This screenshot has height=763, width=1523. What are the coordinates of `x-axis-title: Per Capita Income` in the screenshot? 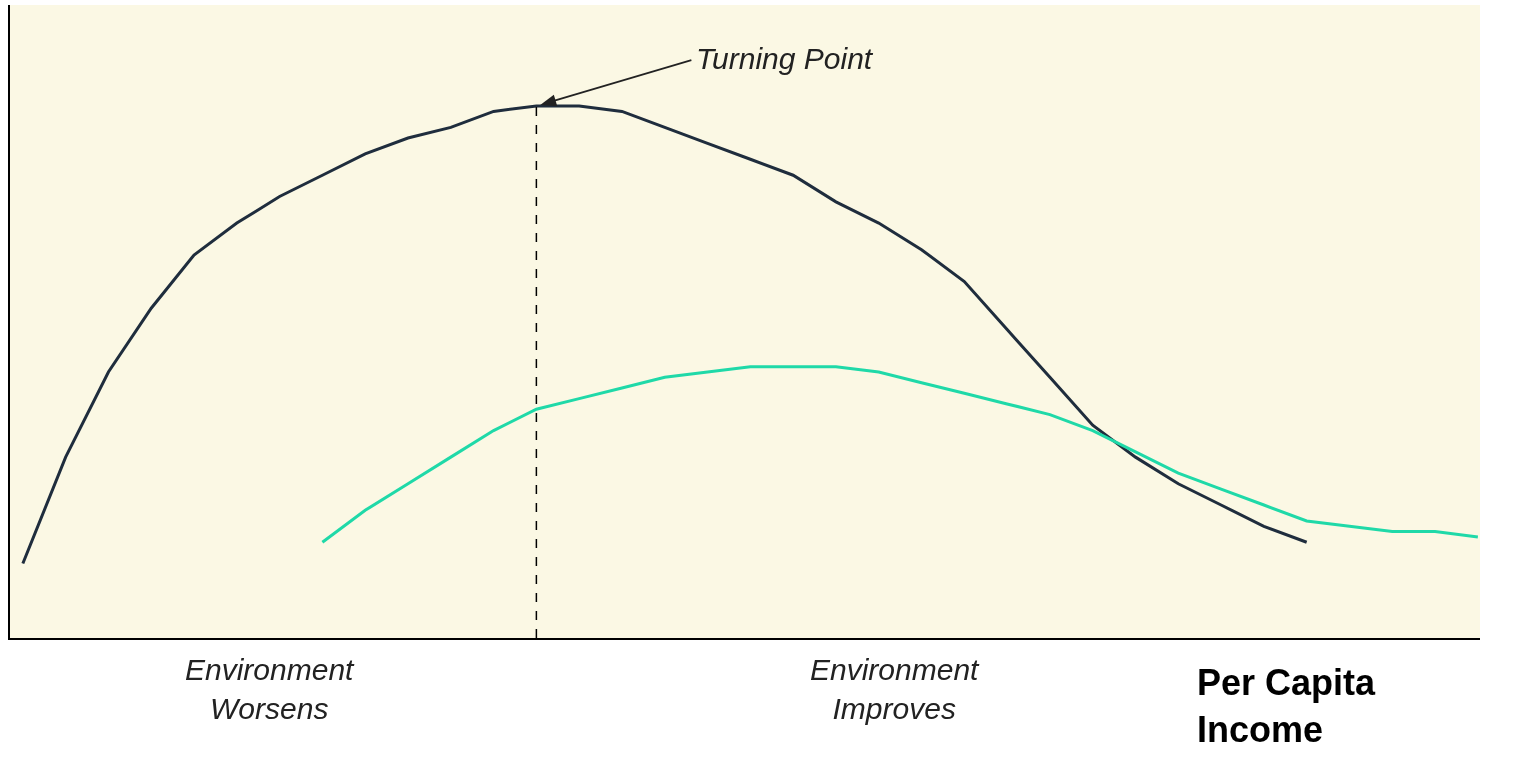 It's located at (1287, 706).